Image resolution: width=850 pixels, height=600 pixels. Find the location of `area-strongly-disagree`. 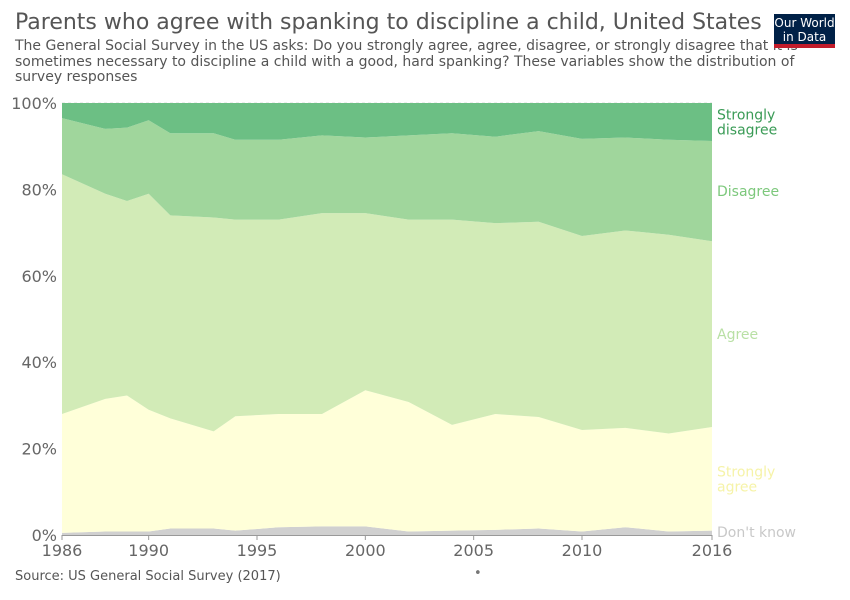

area-strongly-disagree is located at coordinates (387, 122).